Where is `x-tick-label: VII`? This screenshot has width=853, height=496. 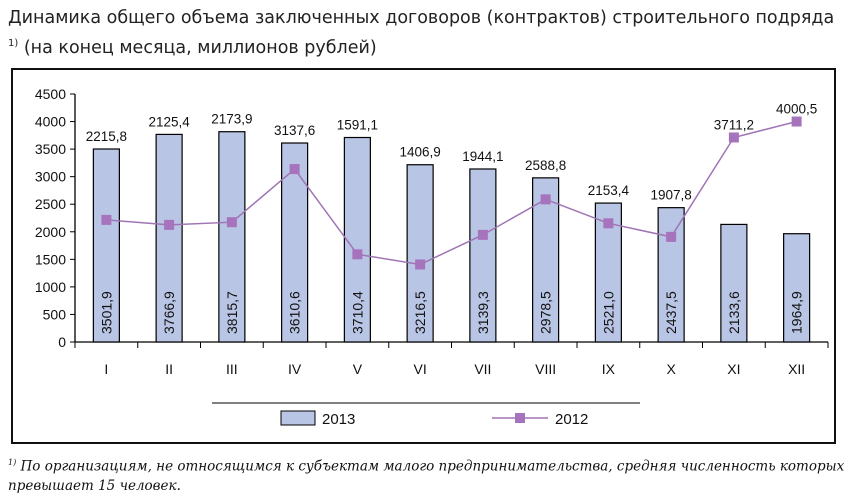
x-tick-label: VII is located at coordinates (482, 369).